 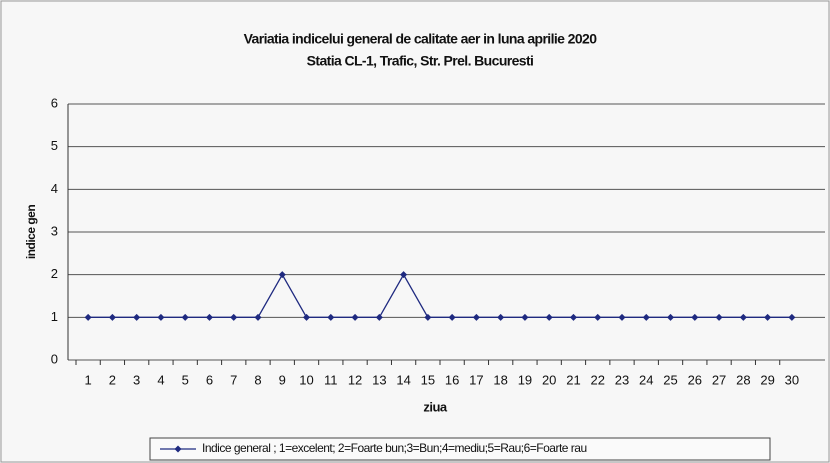 What do you see at coordinates (31, 232) in the screenshot?
I see `y-axis-label: indice gen` at bounding box center [31, 232].